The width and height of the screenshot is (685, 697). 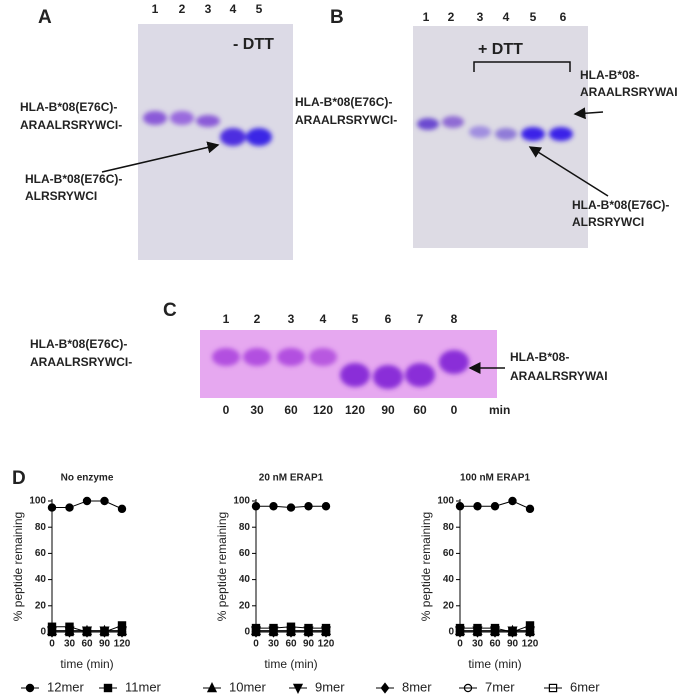 I want to click on legend-label: 9mer, so click(x=330, y=686).